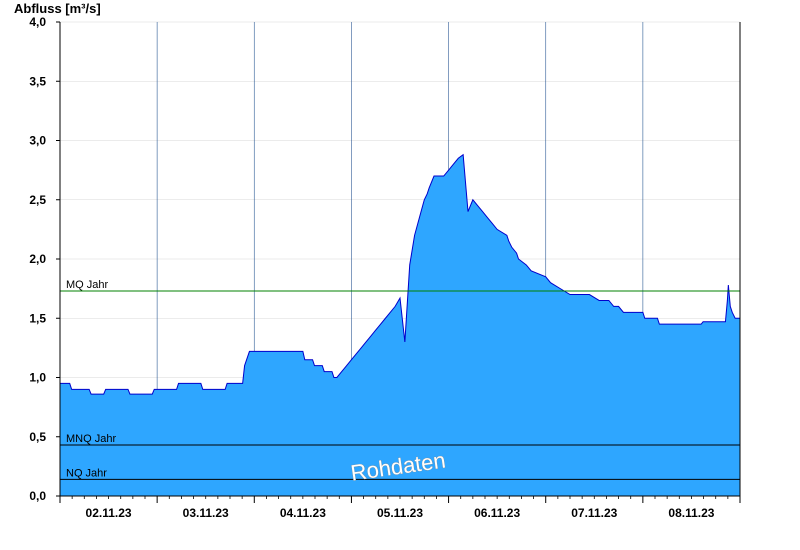 The height and width of the screenshot is (550, 800). I want to click on y-tick-label: 0,0, so click(37, 496).